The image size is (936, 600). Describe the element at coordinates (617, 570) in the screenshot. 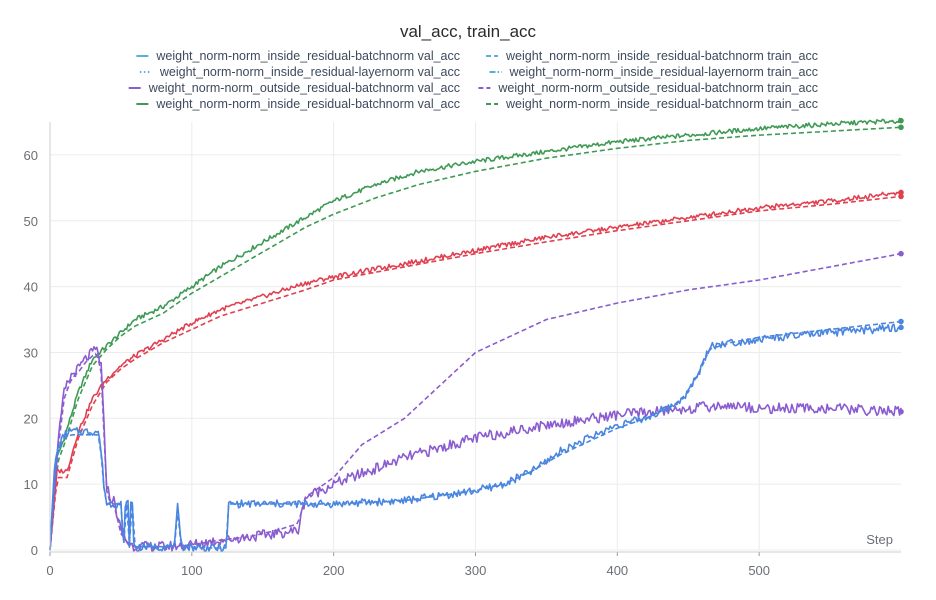

I see `x-tick-label: 400` at that location.